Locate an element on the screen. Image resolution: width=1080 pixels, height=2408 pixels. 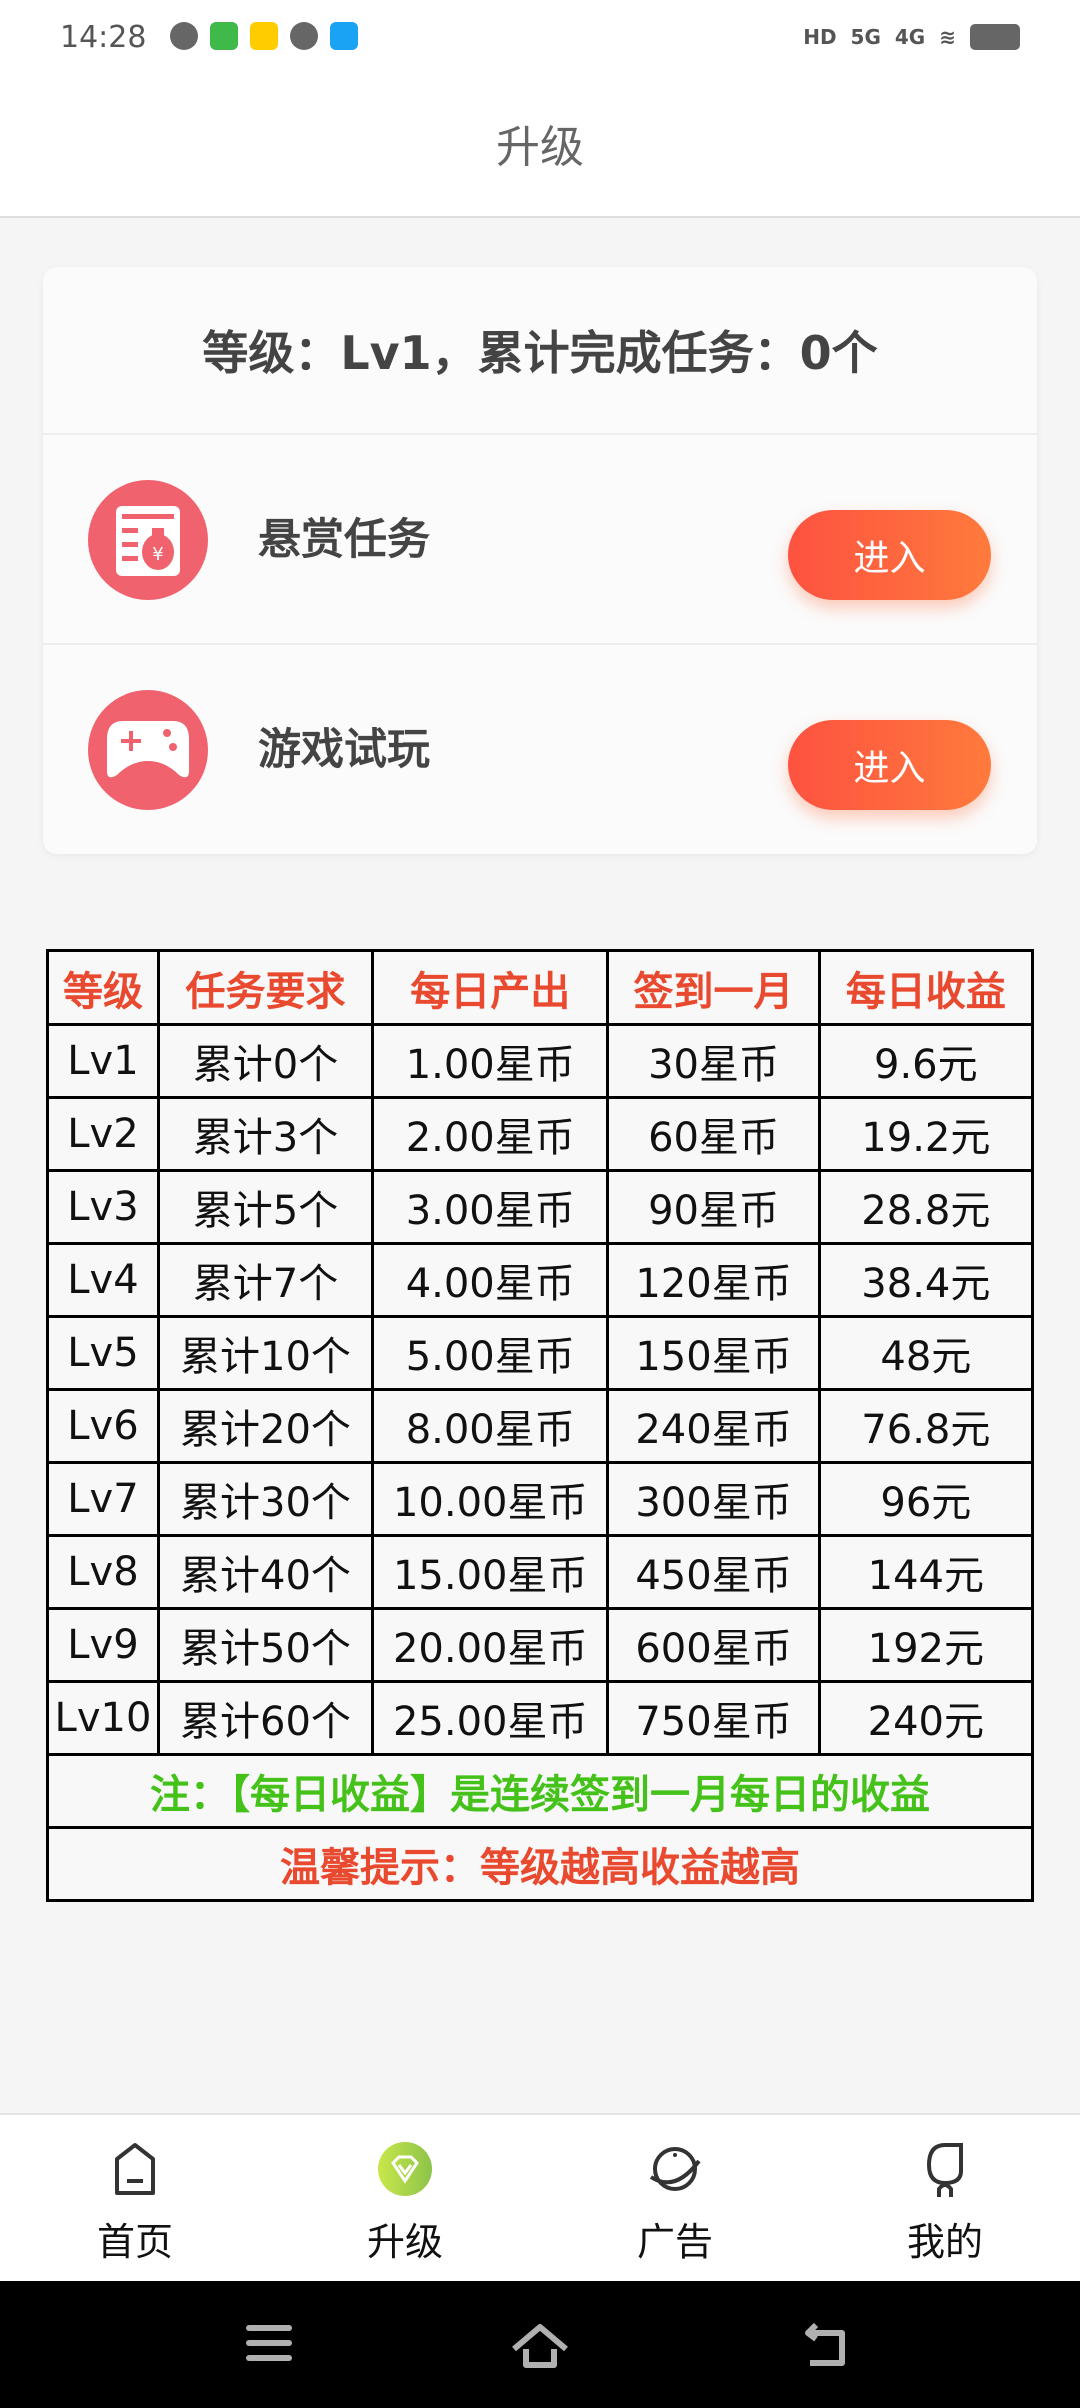
video-app-notification-icon is located at coordinates (224, 36).